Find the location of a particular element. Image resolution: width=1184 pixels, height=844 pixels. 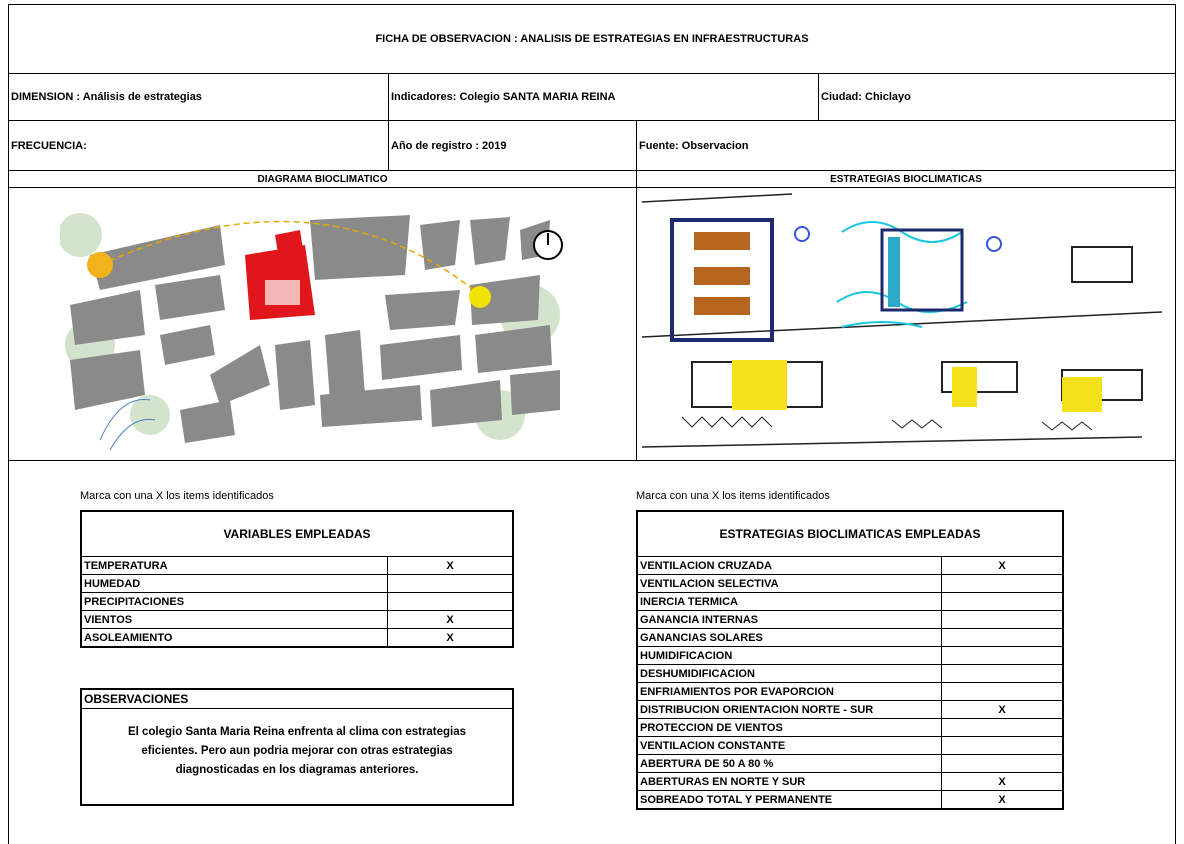

table-row: VENTILACION CRUZADA X is located at coordinates (850, 565).